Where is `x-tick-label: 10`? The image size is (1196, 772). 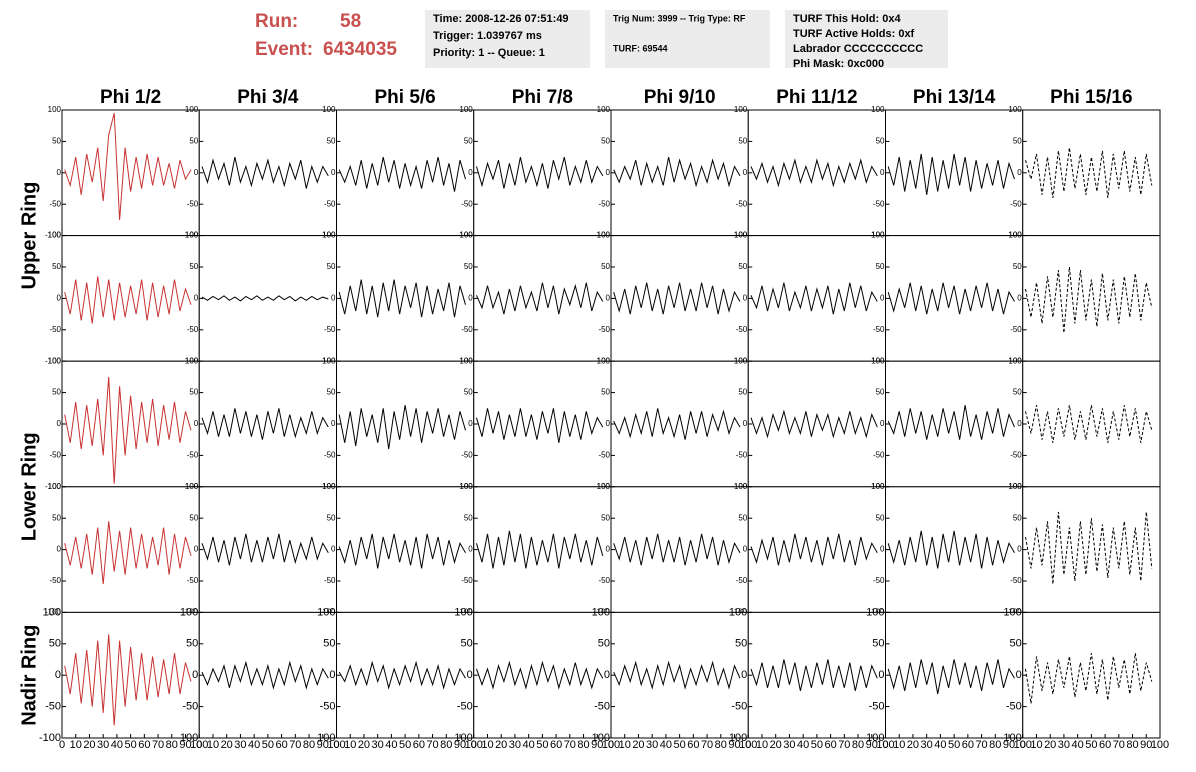 x-tick-label: 10 is located at coordinates (625, 745).